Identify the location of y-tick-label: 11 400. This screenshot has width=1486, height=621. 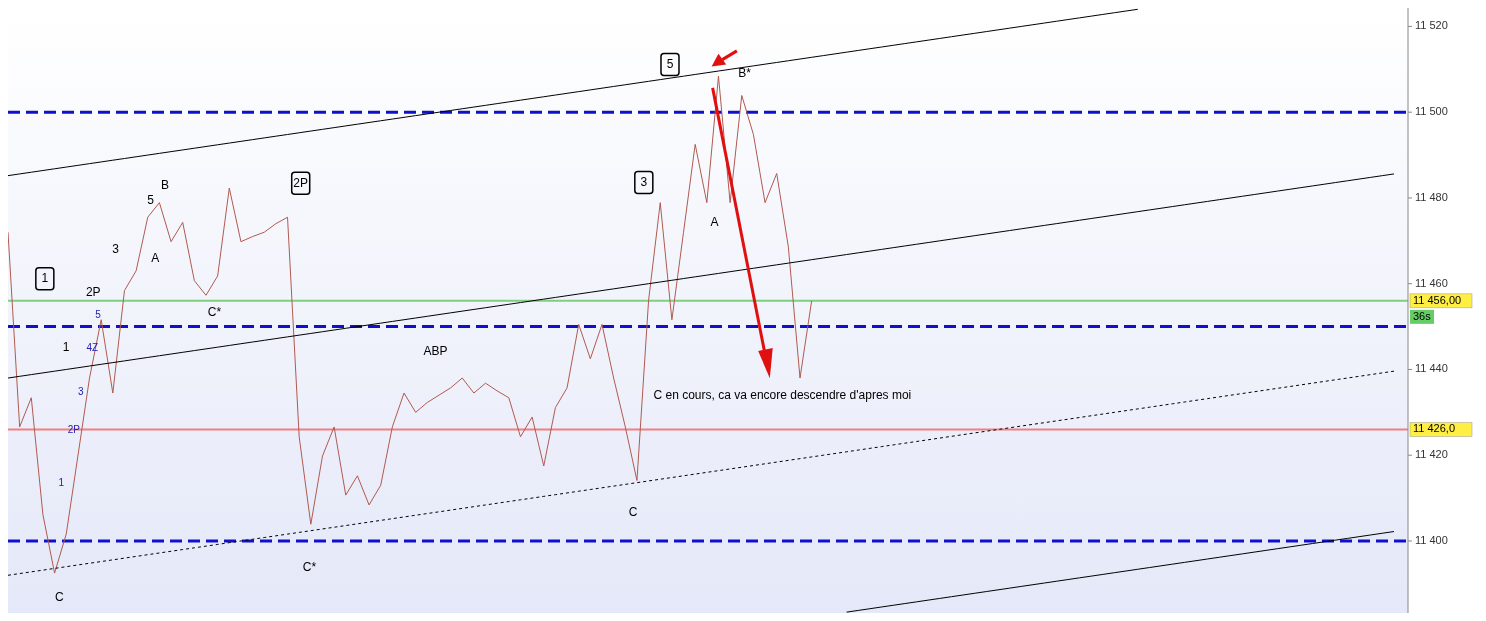
(1431, 539).